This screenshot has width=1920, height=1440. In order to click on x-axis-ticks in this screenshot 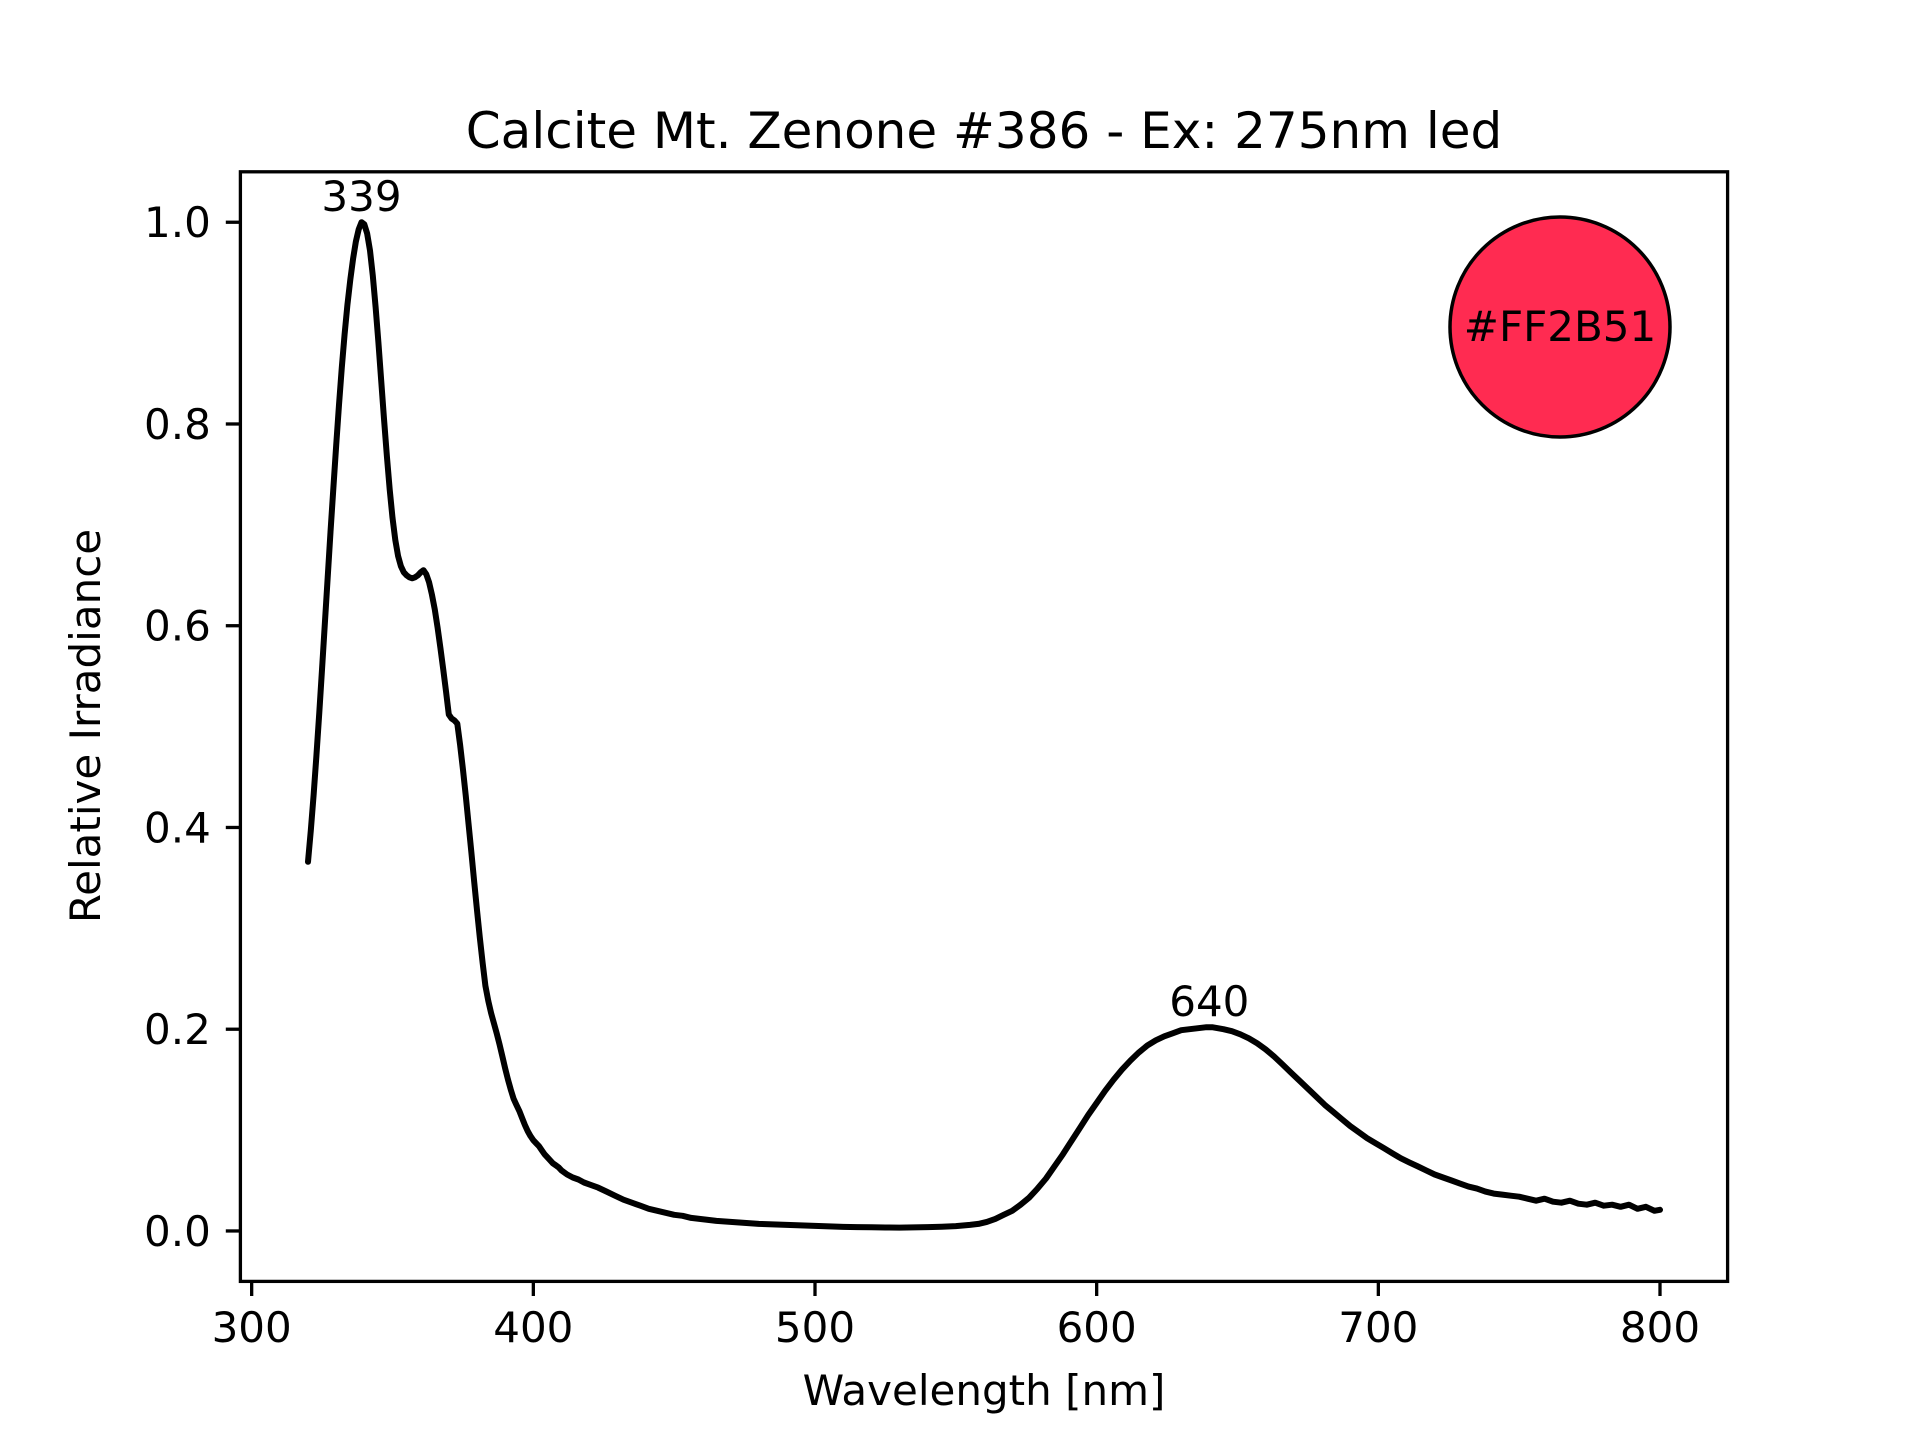, I will do `click(956, 1288)`.